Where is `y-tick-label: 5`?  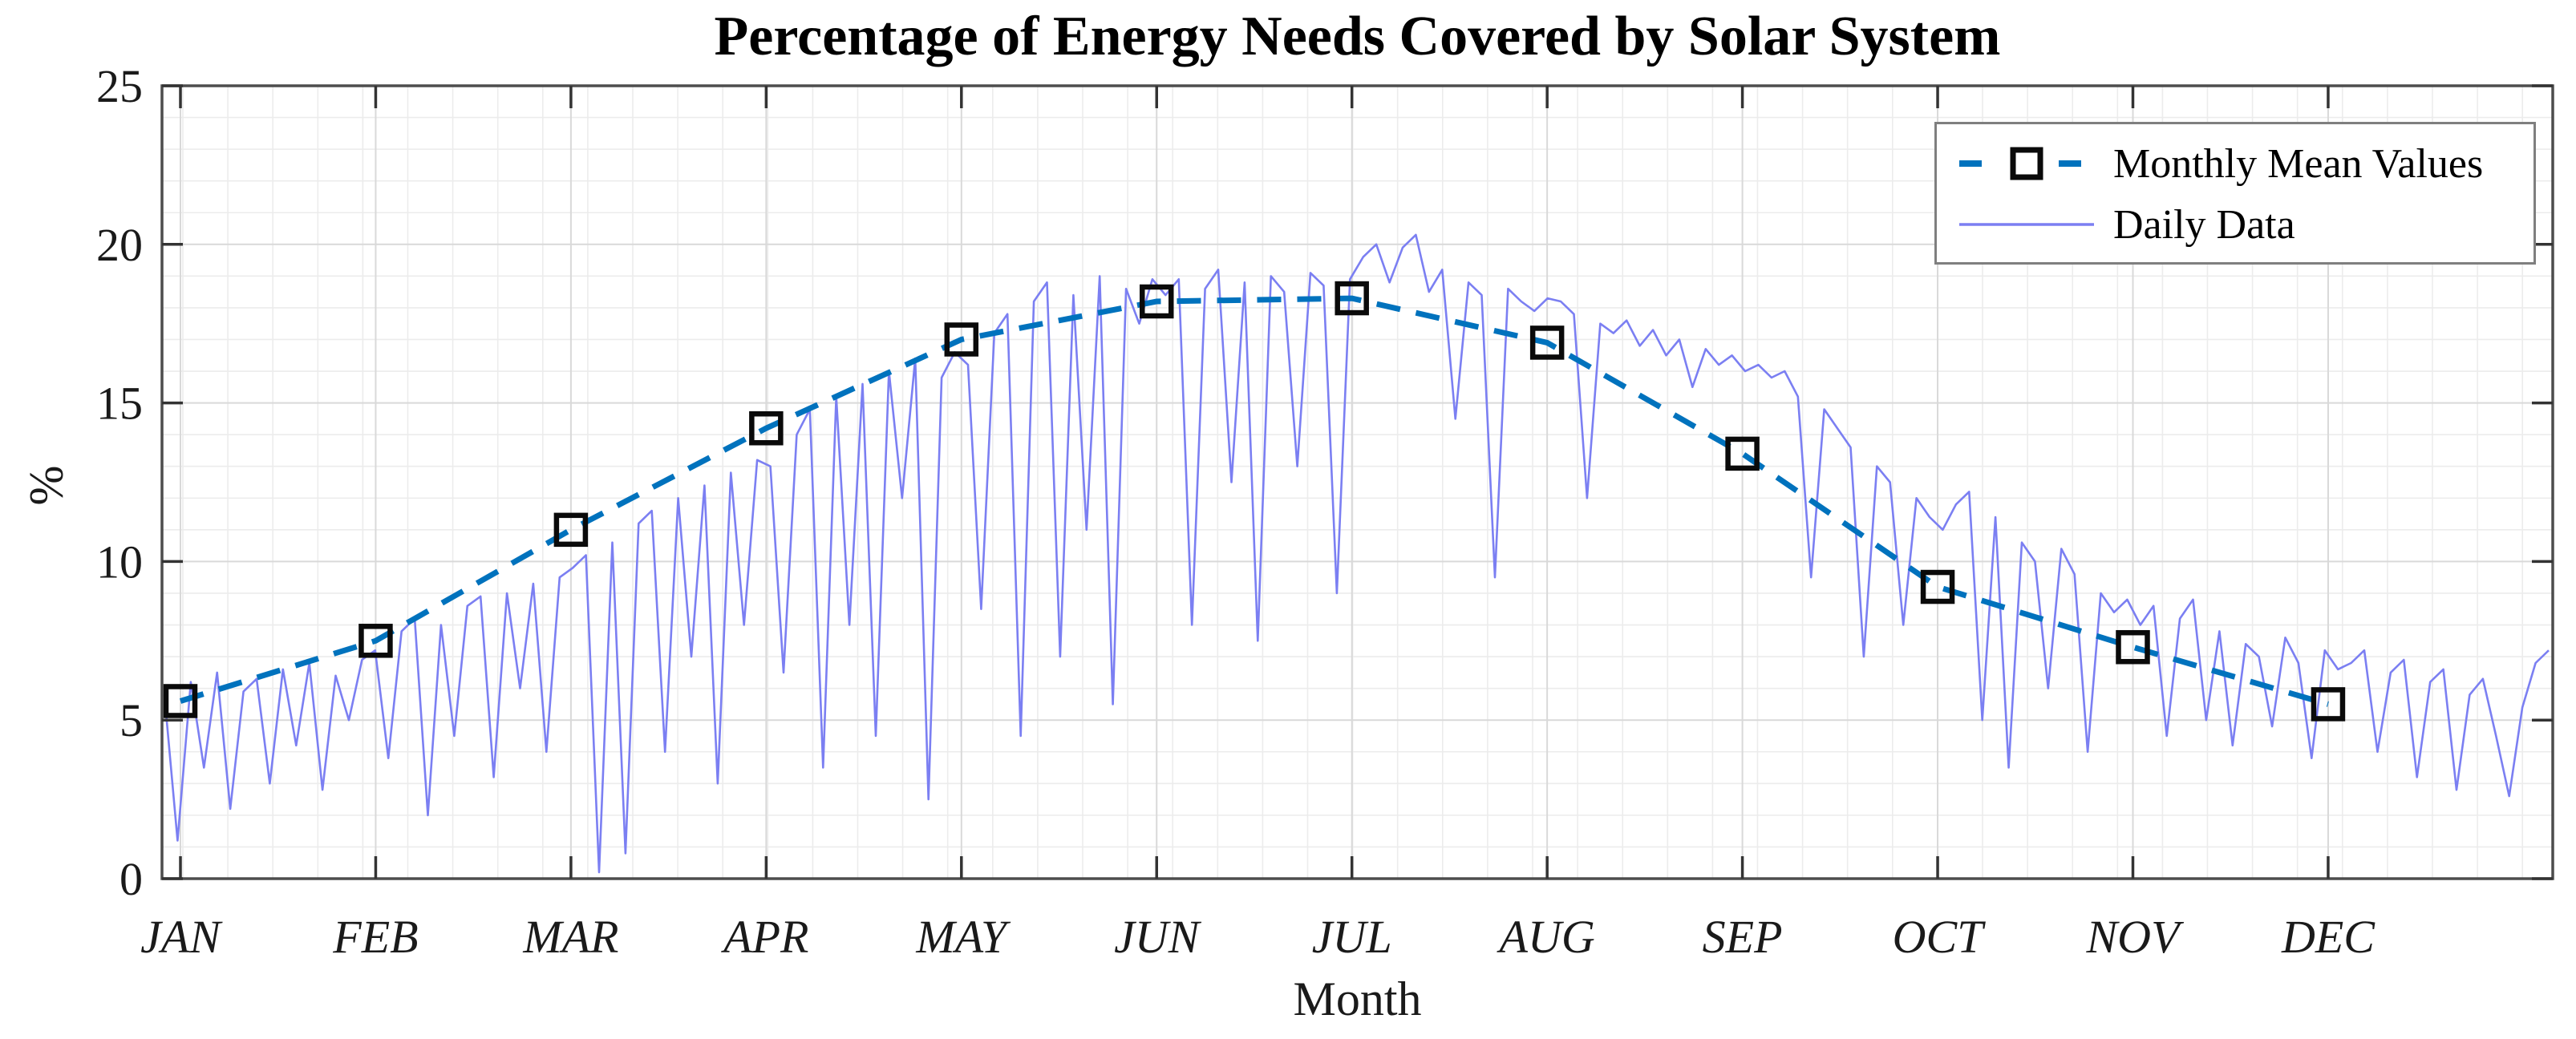 y-tick-label: 5 is located at coordinates (131, 720).